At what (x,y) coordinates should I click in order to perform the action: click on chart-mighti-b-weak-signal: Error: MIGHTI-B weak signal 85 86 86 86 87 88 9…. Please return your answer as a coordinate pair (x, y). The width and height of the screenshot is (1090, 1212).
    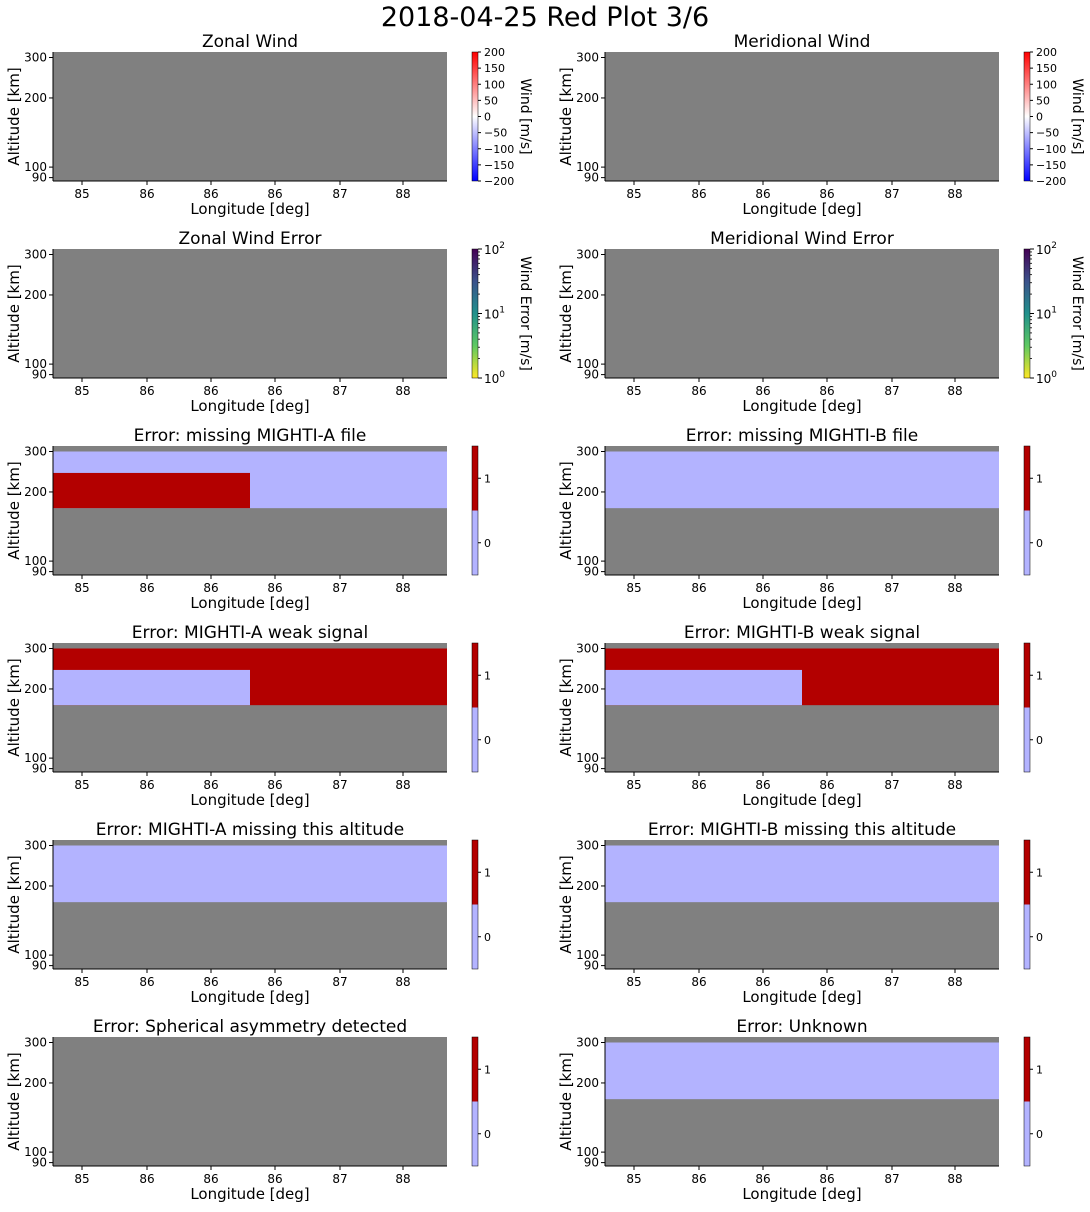
    Looking at the image, I should click on (800, 716).